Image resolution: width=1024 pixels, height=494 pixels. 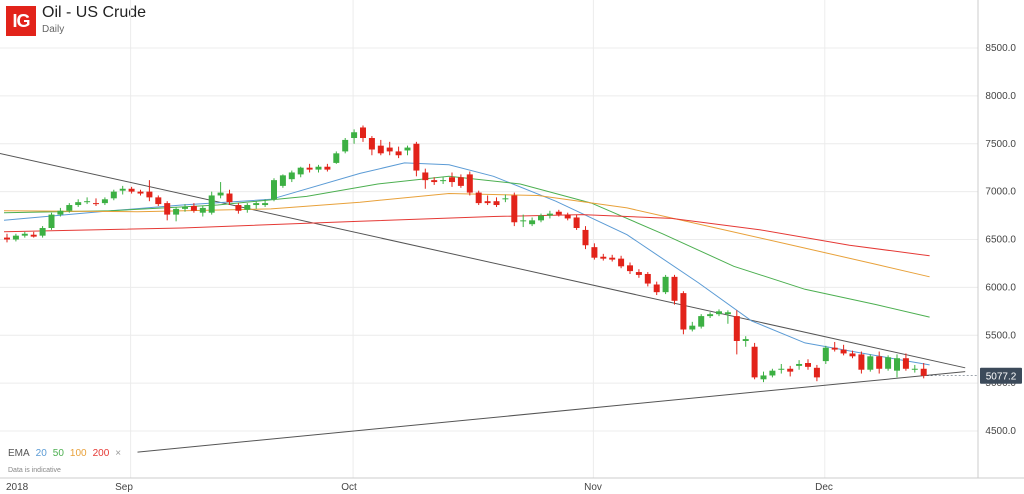 What do you see at coordinates (466, 235) in the screenshot?
I see `ema-200-line` at bounding box center [466, 235].